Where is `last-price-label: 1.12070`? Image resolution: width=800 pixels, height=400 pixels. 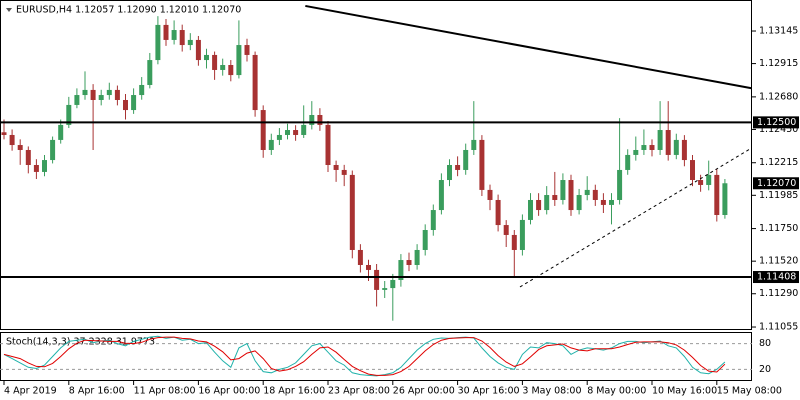 last-price-label: 1.12070 is located at coordinates (776, 183).